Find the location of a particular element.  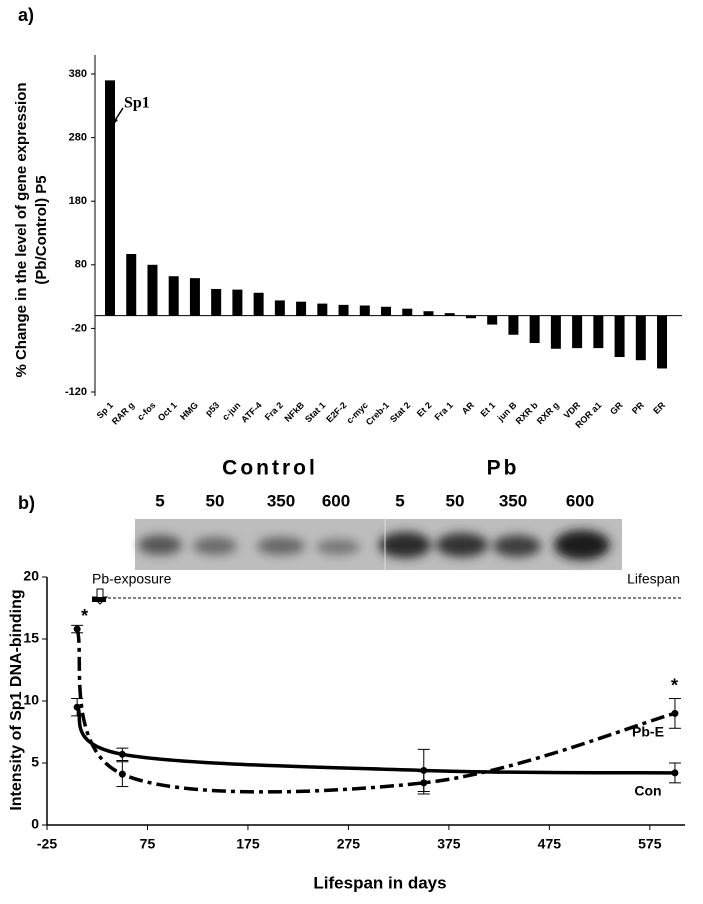

series-label: Con is located at coordinates (647, 791).